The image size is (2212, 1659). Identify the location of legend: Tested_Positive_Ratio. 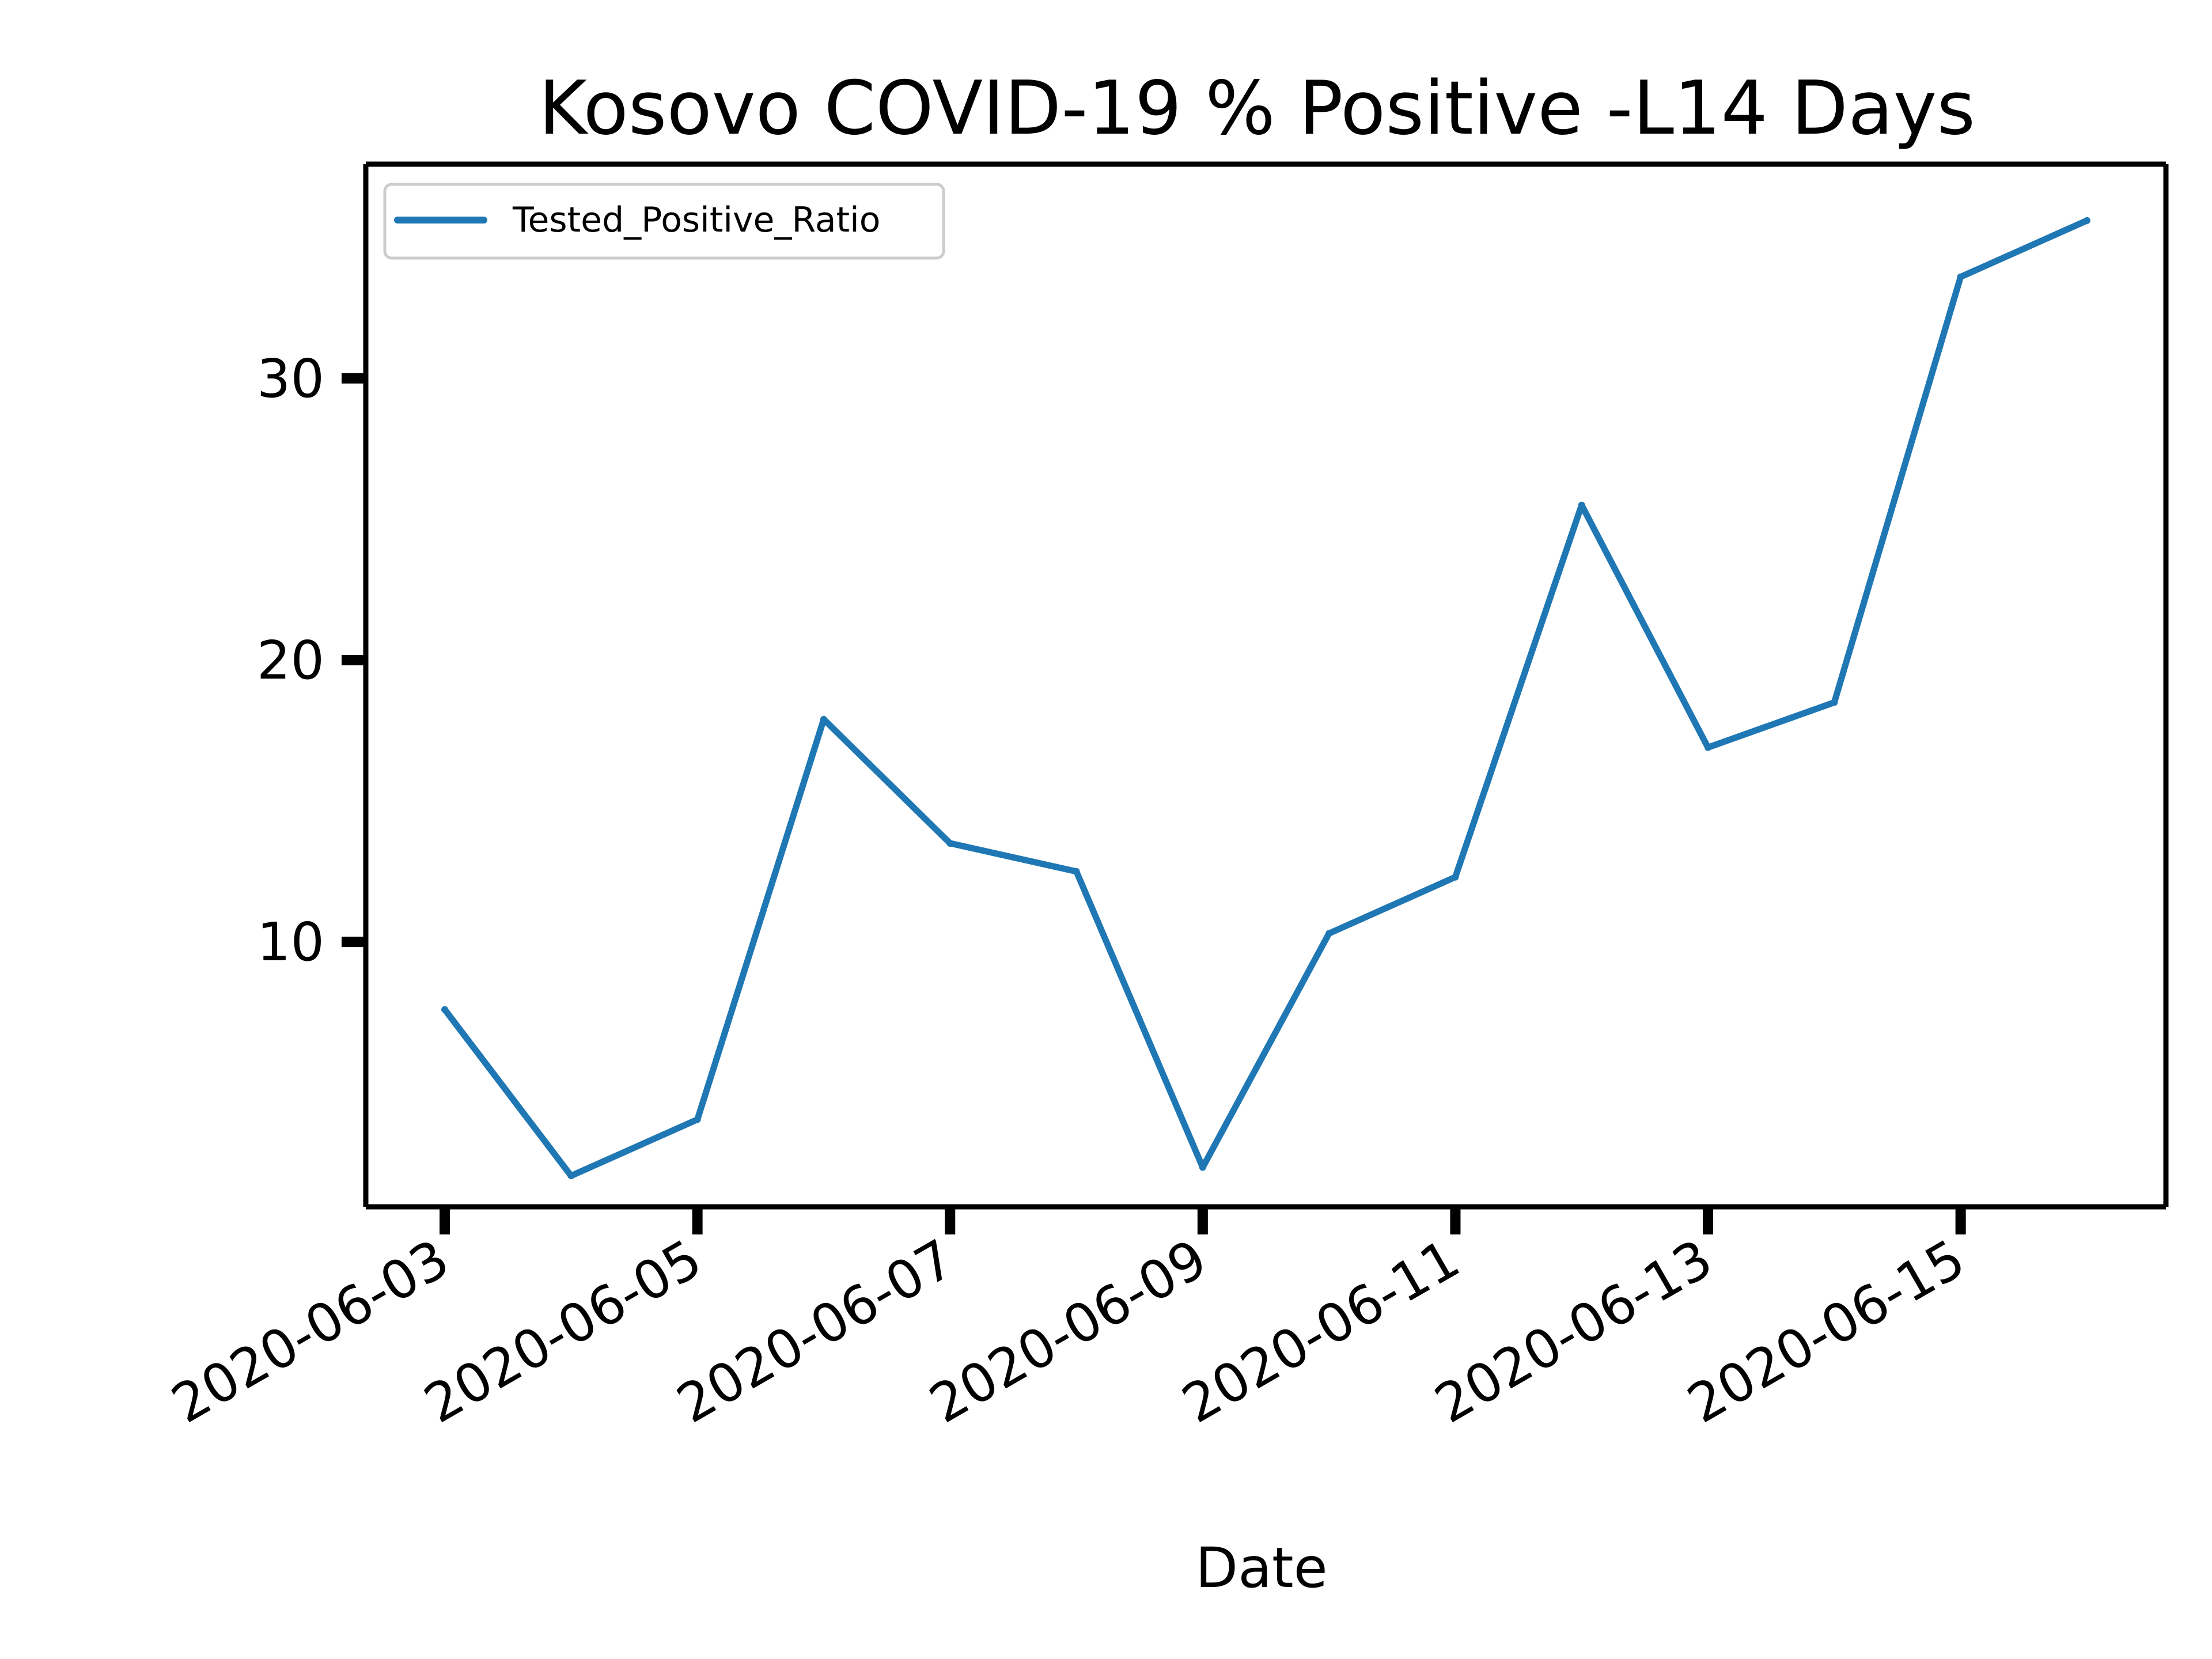
(664, 221).